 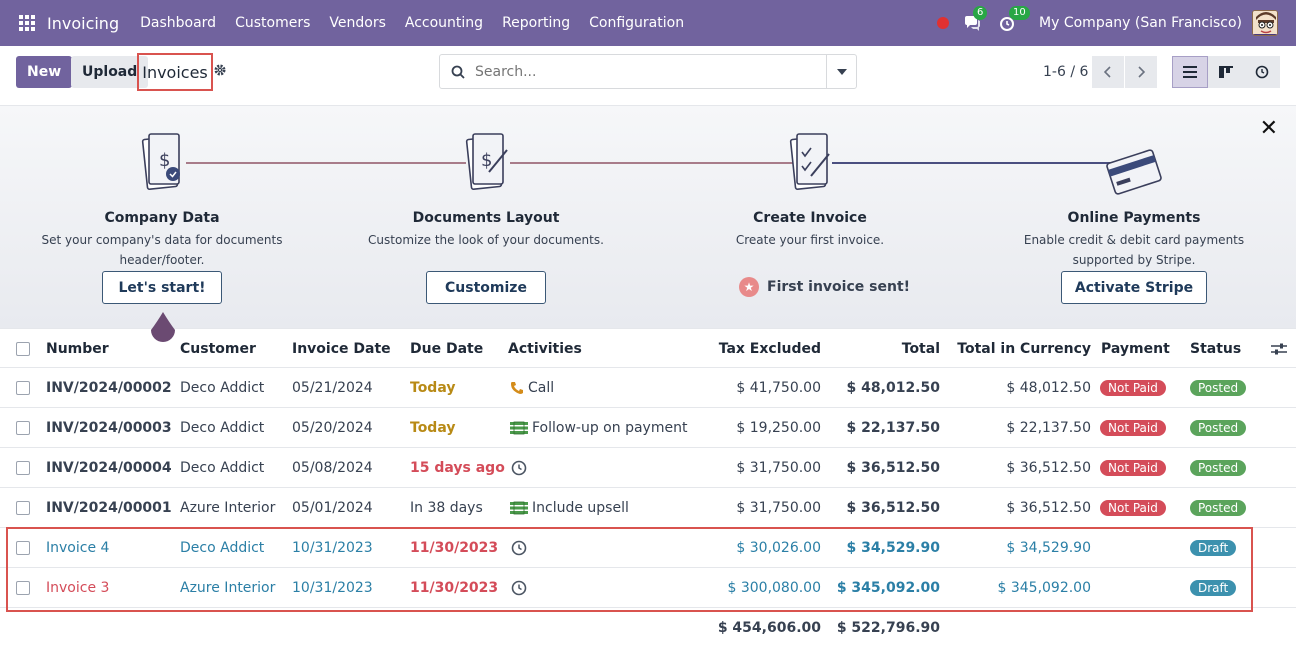 I want to click on search-options-toggle, so click(x=841, y=71).